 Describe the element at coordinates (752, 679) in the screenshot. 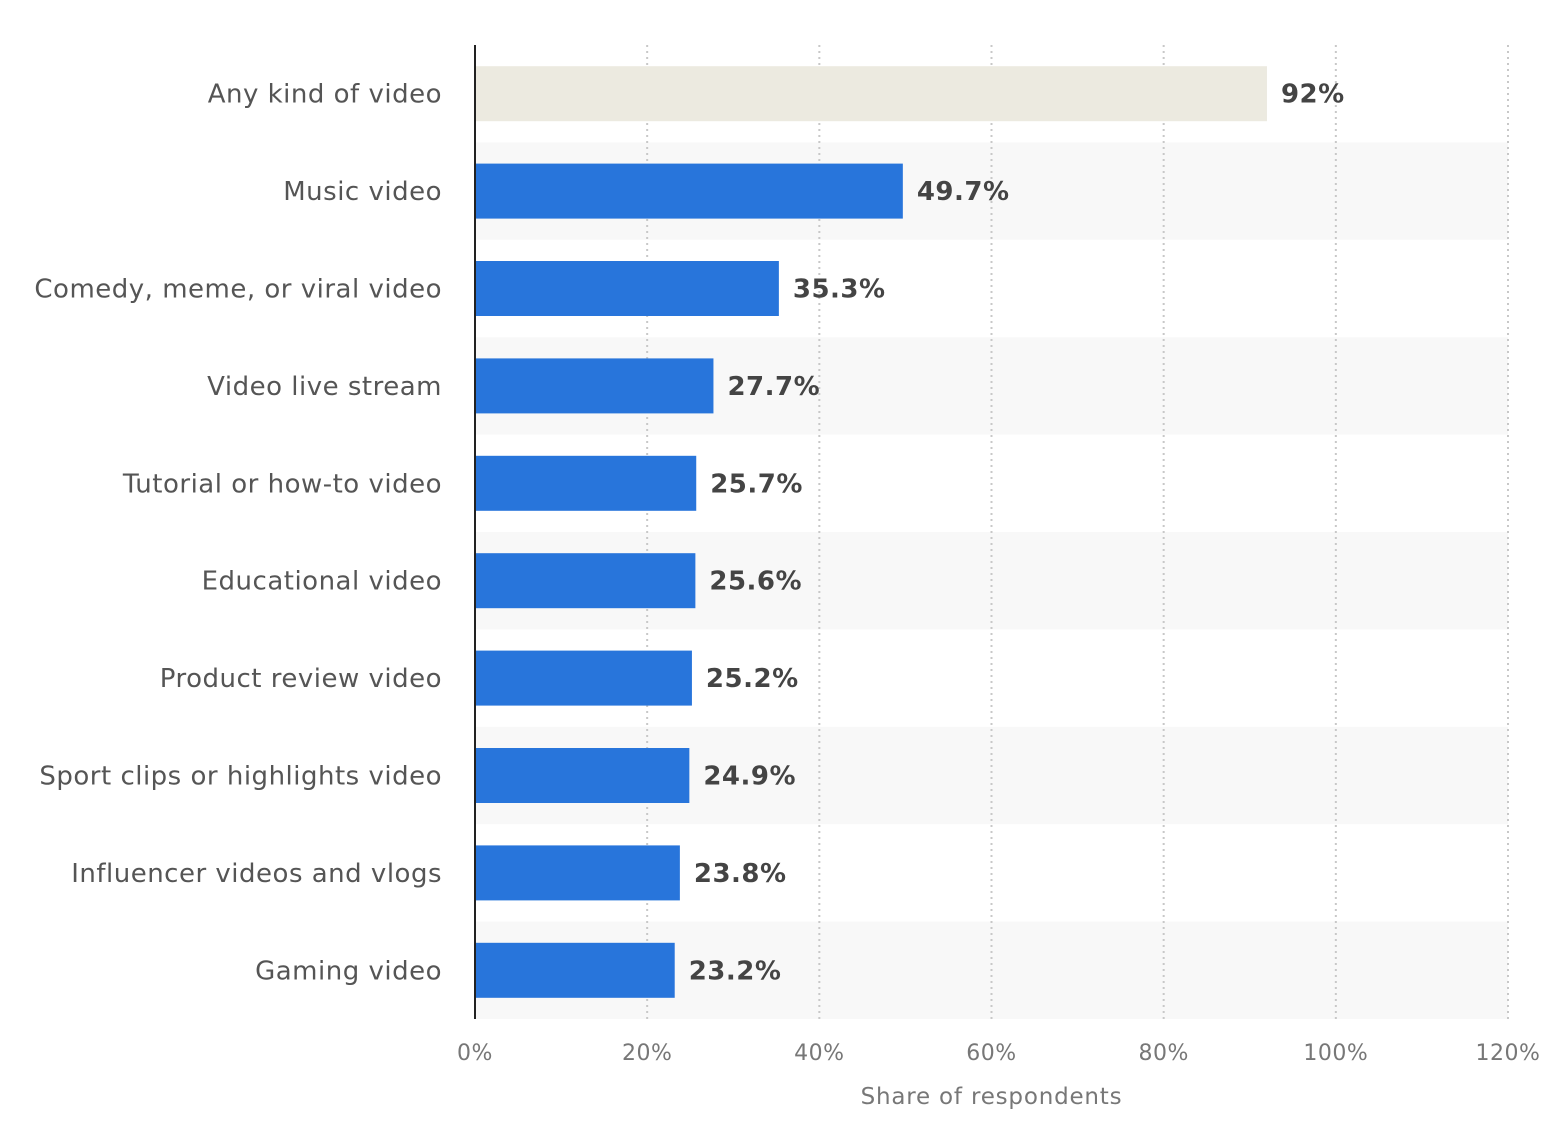

I see `value-label: 25.2%` at that location.